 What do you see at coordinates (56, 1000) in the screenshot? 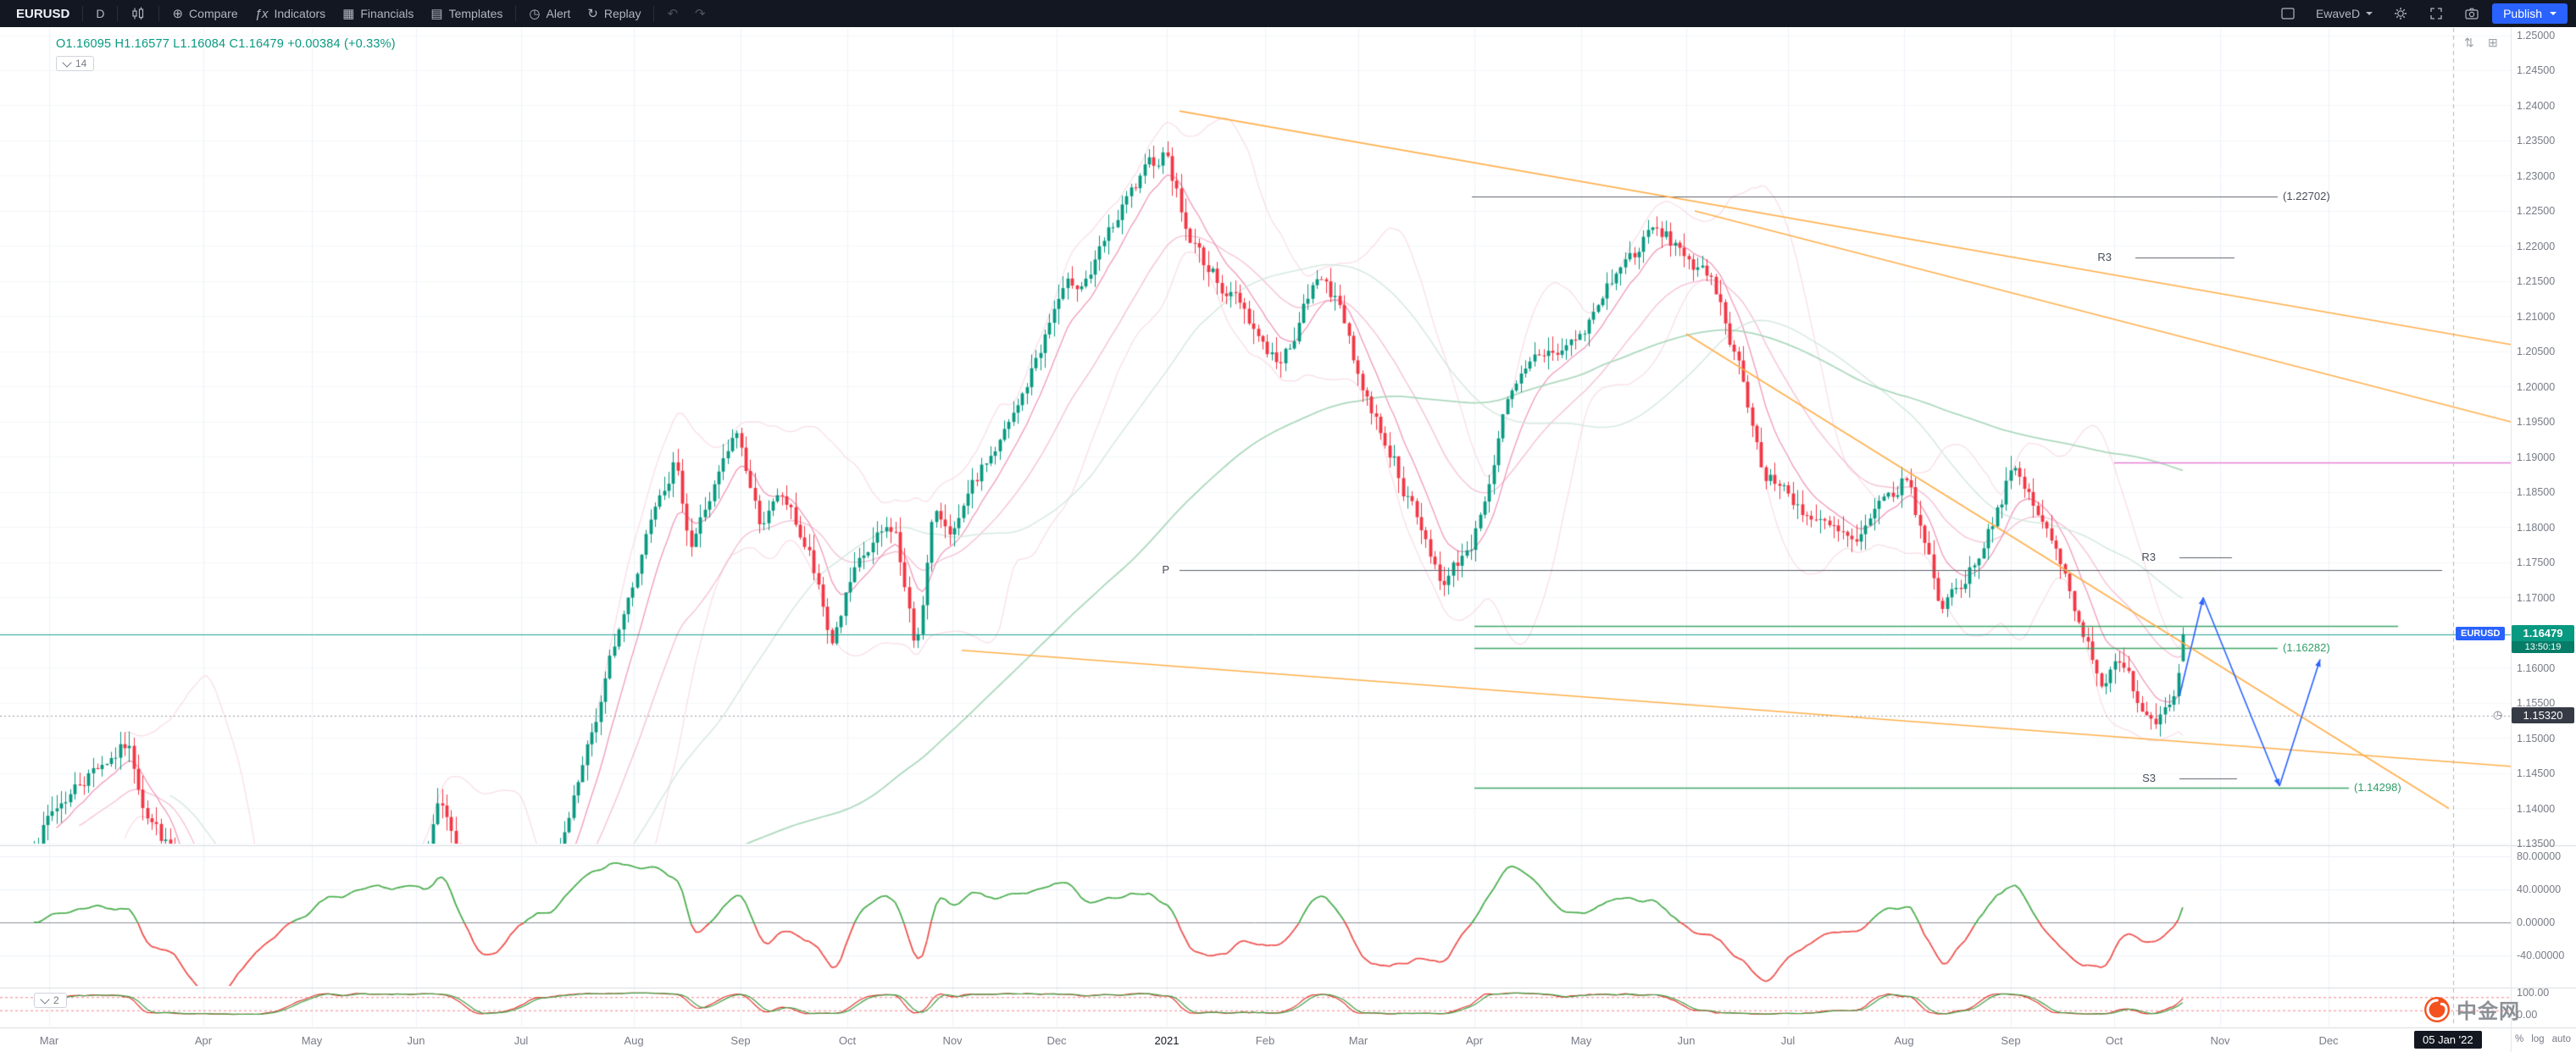
I see `bottom-indicators-count: 2` at bounding box center [56, 1000].